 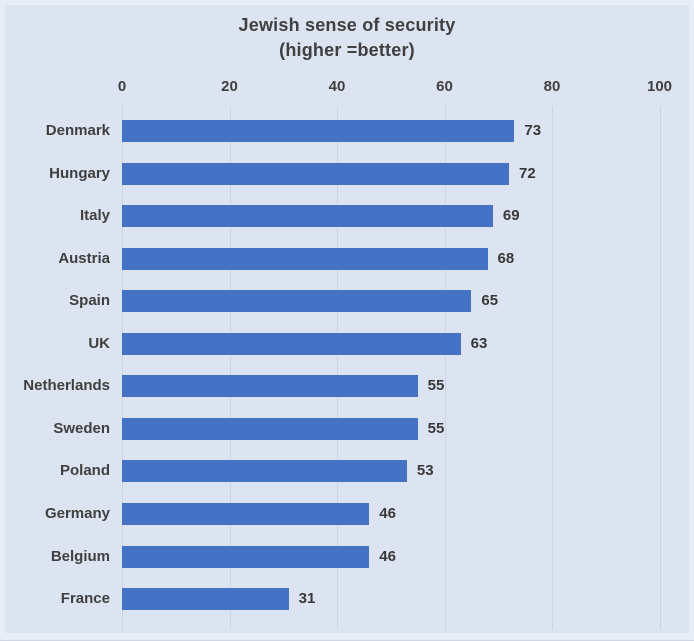 I want to click on category-label-sweden: Sweden, so click(x=81, y=428).